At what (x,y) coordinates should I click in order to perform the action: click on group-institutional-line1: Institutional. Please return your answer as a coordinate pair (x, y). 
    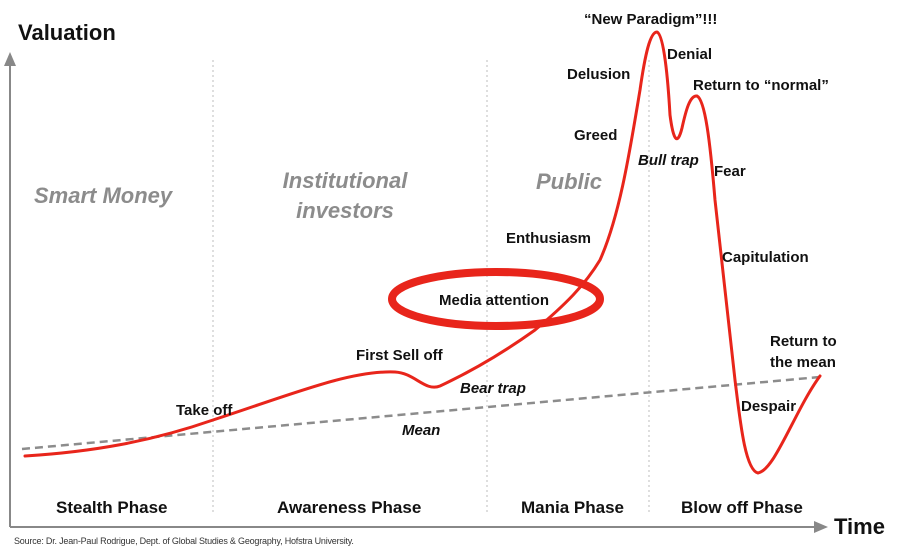
    Looking at the image, I should click on (345, 180).